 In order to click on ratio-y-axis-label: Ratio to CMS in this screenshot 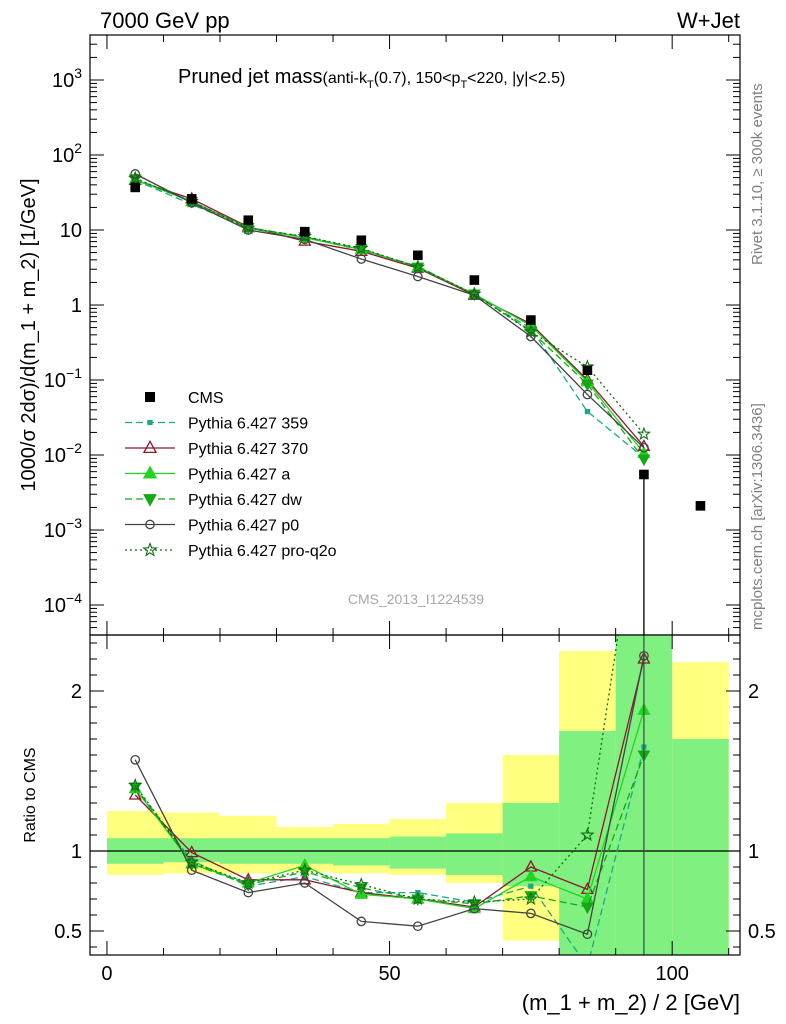, I will do `click(30, 794)`.